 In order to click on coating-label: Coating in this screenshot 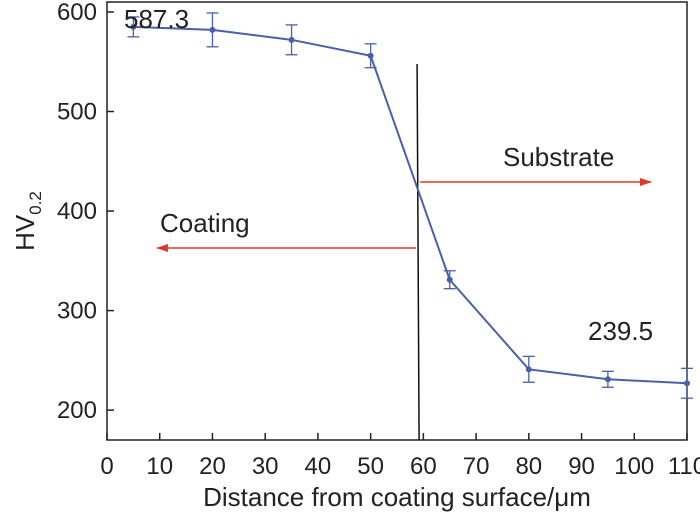, I will do `click(205, 223)`.